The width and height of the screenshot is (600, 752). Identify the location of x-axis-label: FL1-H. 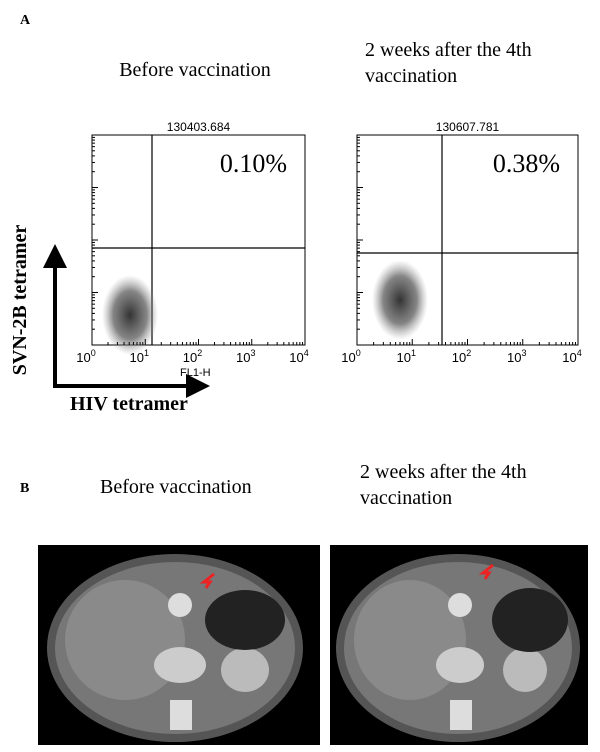
(195, 373).